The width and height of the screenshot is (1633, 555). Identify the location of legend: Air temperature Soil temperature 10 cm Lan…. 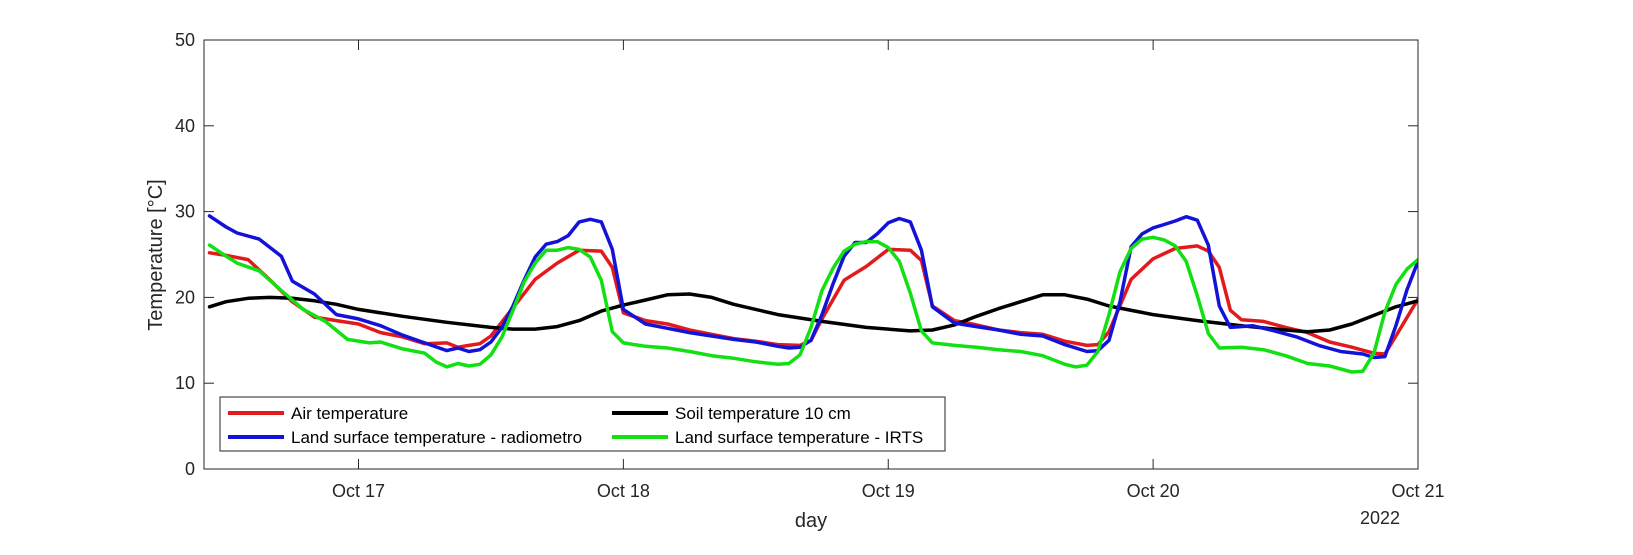
(582, 424).